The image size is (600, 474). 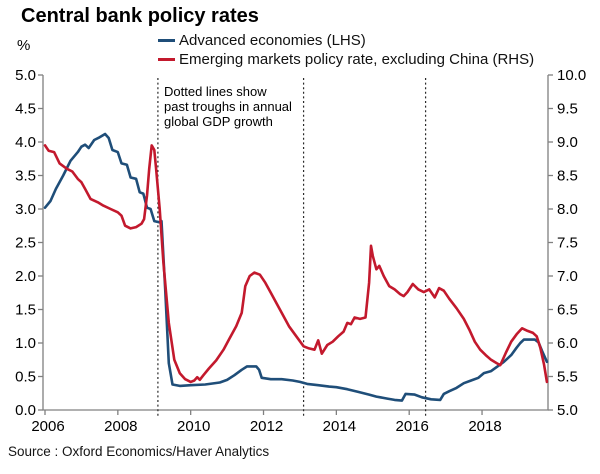 What do you see at coordinates (120, 426) in the screenshot?
I see `x-tick-label: 2008` at bounding box center [120, 426].